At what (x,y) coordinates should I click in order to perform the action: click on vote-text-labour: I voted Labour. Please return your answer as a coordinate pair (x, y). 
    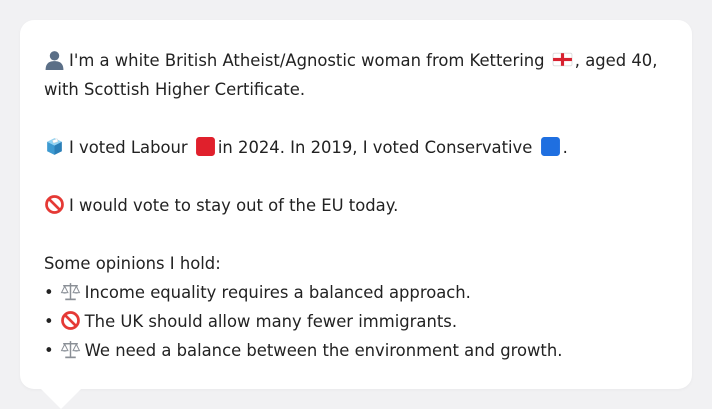
    Looking at the image, I should click on (128, 147).